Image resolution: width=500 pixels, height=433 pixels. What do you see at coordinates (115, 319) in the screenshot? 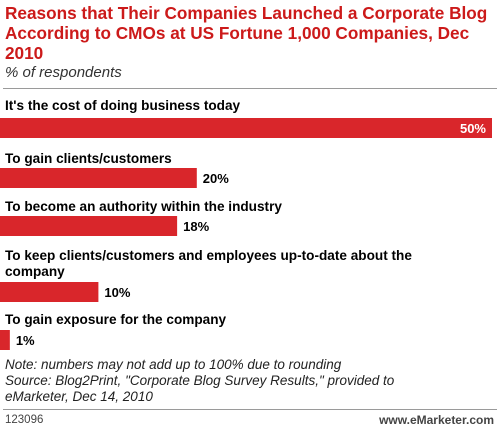
I see `category-label: To gain exposure for the company` at bounding box center [115, 319].